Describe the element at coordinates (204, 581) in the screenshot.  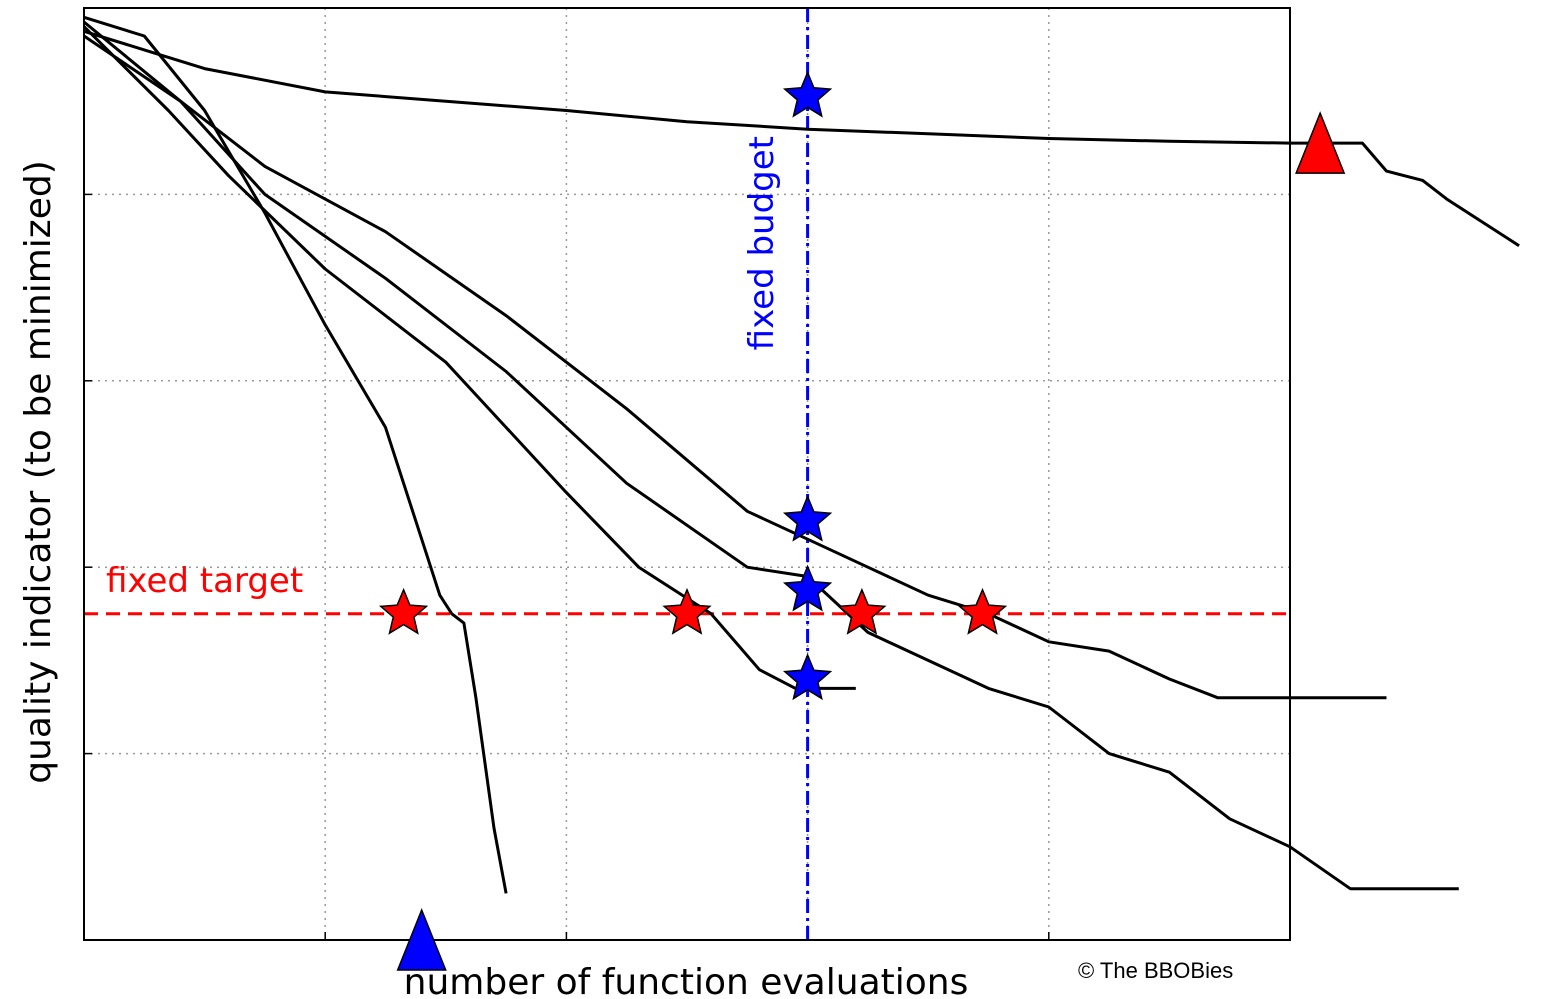
I see `fixed-target-label: fixed target` at that location.